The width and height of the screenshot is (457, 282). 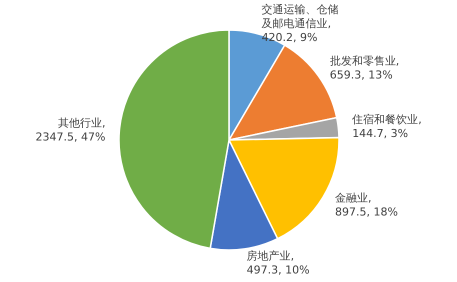 I want to click on slice-label: 住宿和餐饮业, 144.7, 3%, so click(x=387, y=126).